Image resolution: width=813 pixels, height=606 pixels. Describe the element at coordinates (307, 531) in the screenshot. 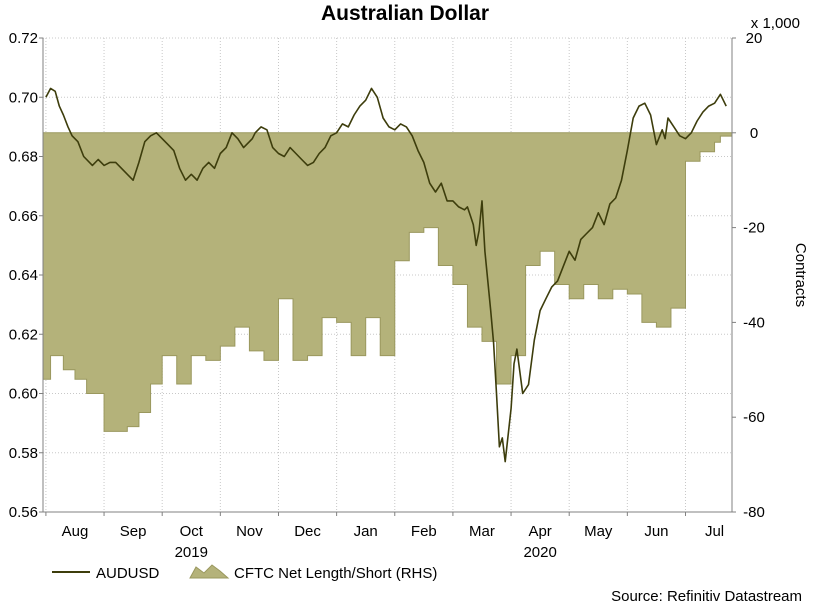

I see `x-tick-label: Dec` at that location.